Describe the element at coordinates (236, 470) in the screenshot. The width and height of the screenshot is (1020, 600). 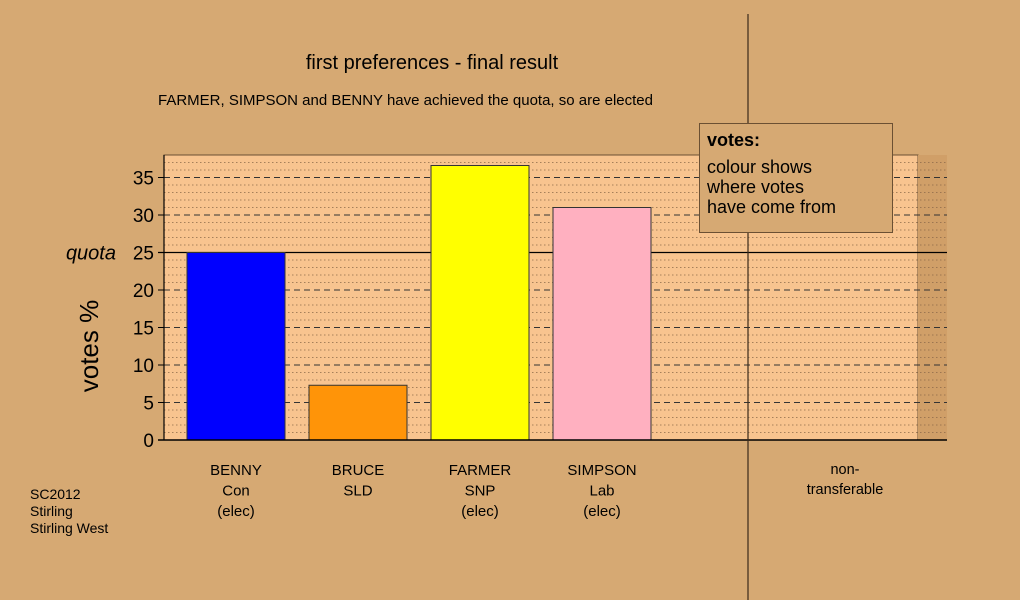
I see `x-tick-label: BENNY` at that location.